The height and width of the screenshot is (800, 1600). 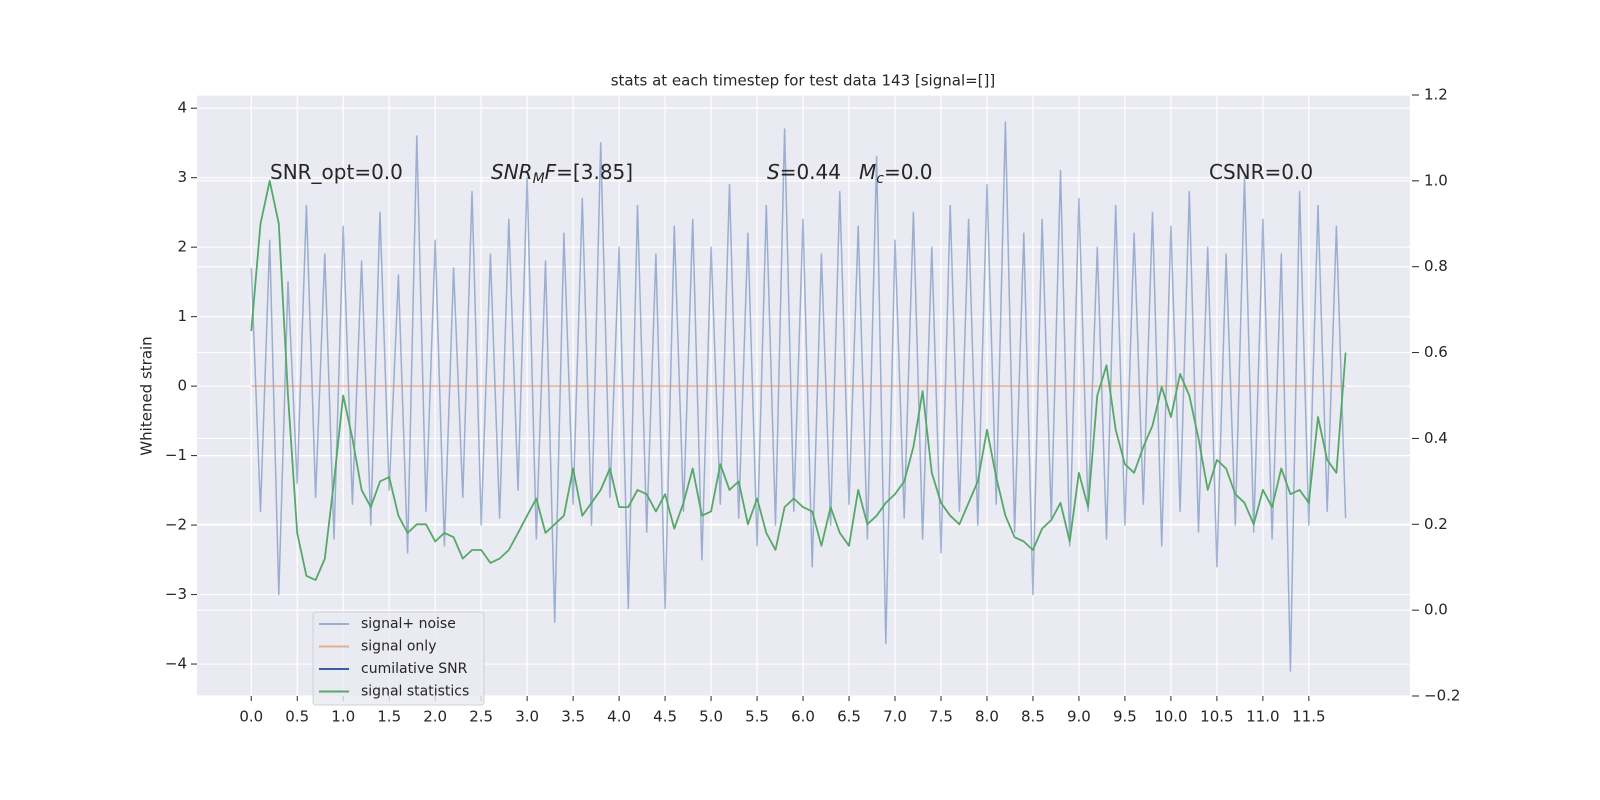 What do you see at coordinates (176, 664) in the screenshot?
I see `y-tick-label: −4` at bounding box center [176, 664].